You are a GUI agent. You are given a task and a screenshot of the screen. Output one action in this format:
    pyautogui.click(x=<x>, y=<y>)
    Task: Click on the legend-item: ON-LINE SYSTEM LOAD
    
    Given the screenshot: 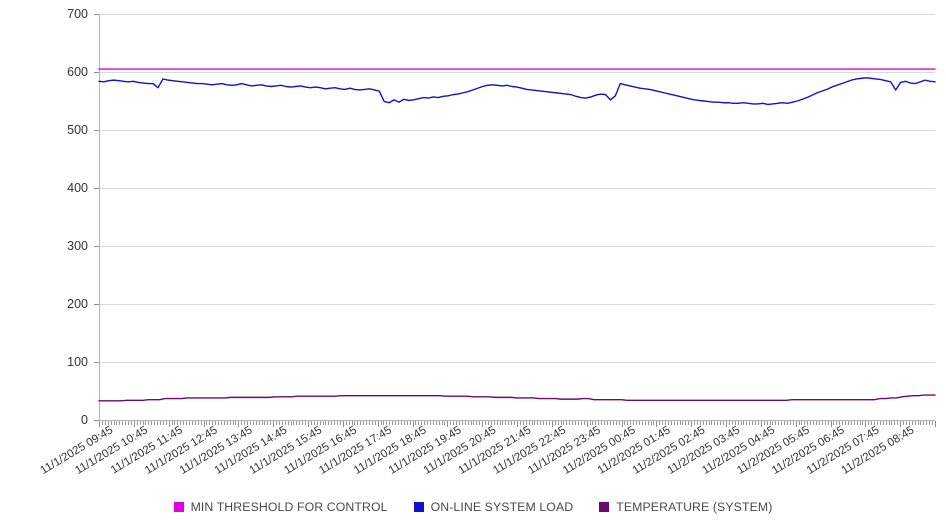 What is the action you would take?
    pyautogui.click(x=493, y=507)
    